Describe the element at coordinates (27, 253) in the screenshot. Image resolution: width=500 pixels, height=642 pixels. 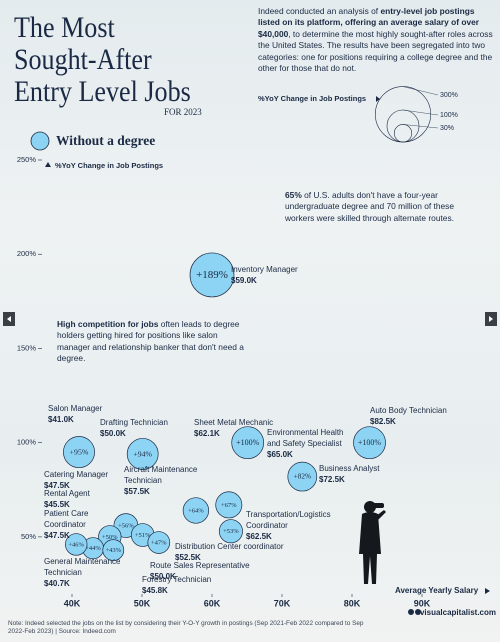
I see `y-tick-label: 200%` at that location.